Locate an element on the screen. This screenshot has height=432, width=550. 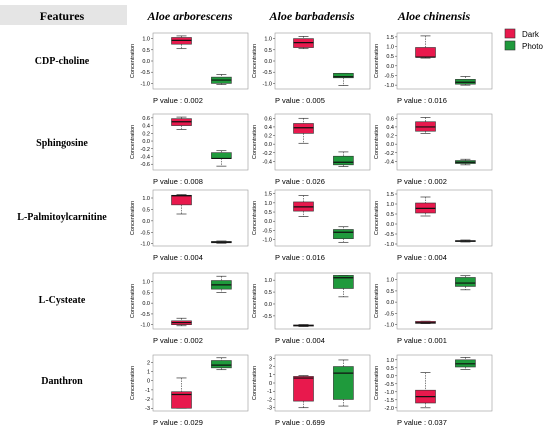
y-tick-label: -0.6 is located at coordinates (145, 165).